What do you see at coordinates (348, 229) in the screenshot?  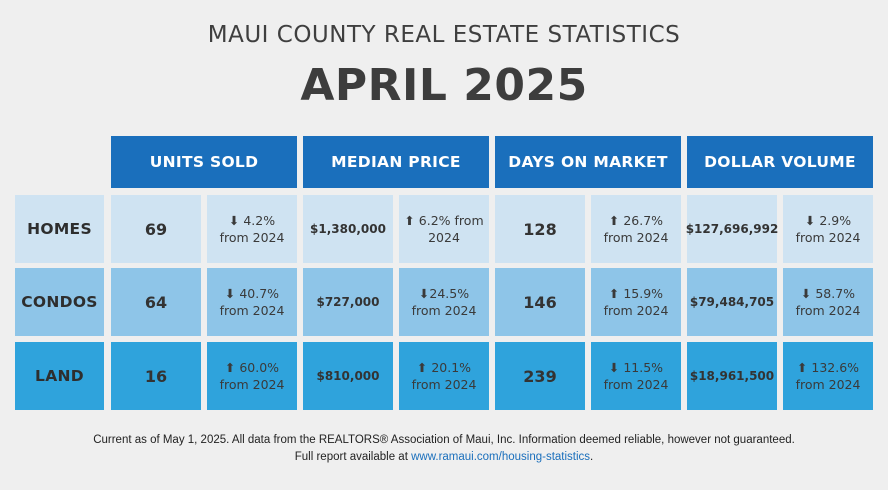 I see `homes-median-price: $1,380,000` at bounding box center [348, 229].